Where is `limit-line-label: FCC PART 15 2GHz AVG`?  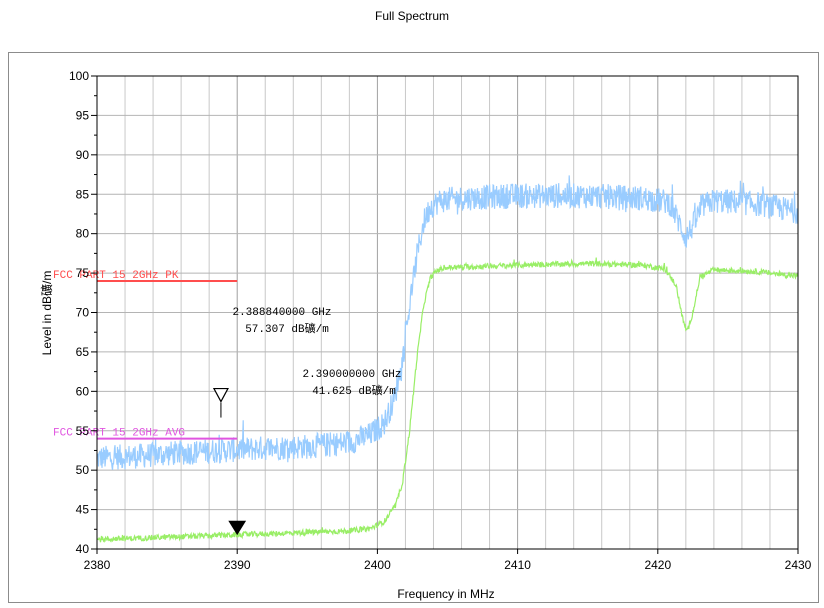 limit-line-label: FCC PART 15 2GHz AVG is located at coordinates (119, 434).